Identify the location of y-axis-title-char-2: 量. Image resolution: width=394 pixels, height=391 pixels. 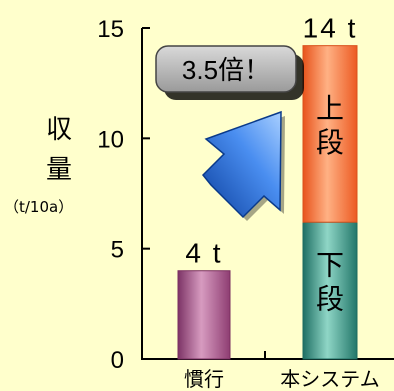
(59, 170).